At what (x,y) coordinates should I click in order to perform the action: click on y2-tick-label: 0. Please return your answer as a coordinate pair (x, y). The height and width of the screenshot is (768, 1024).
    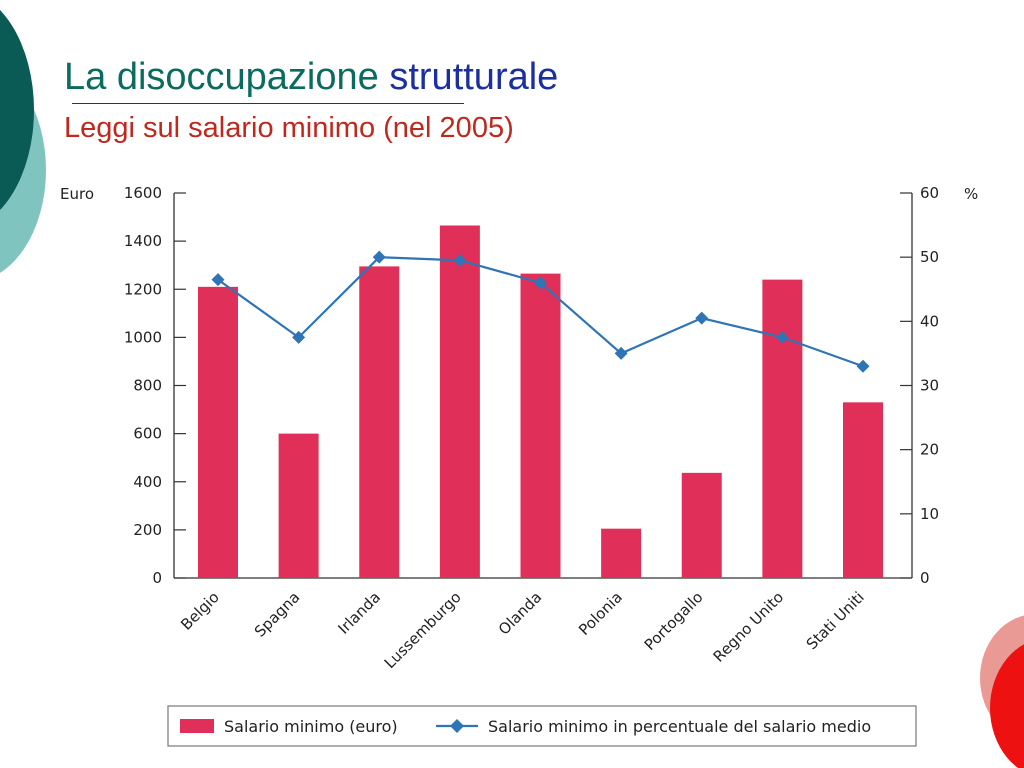
    Looking at the image, I should click on (925, 578).